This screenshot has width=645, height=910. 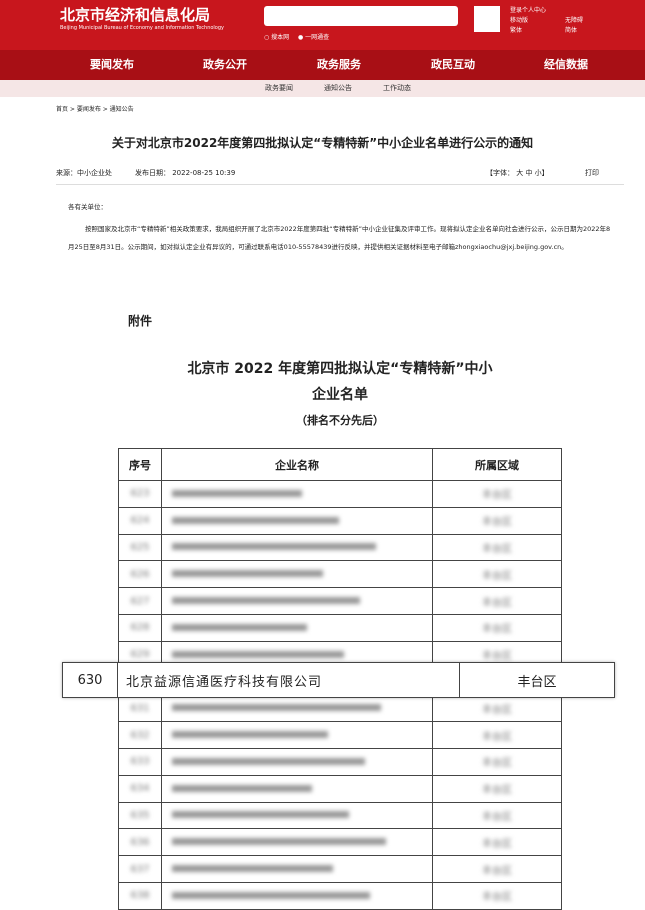 I want to click on print-button: 打印, so click(x=592, y=173).